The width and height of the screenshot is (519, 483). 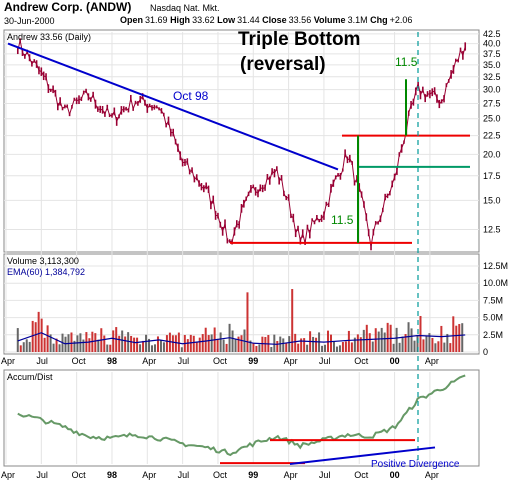 What do you see at coordinates (29, 21) in the screenshot?
I see `date-label: 30-Jun-2000` at bounding box center [29, 21].